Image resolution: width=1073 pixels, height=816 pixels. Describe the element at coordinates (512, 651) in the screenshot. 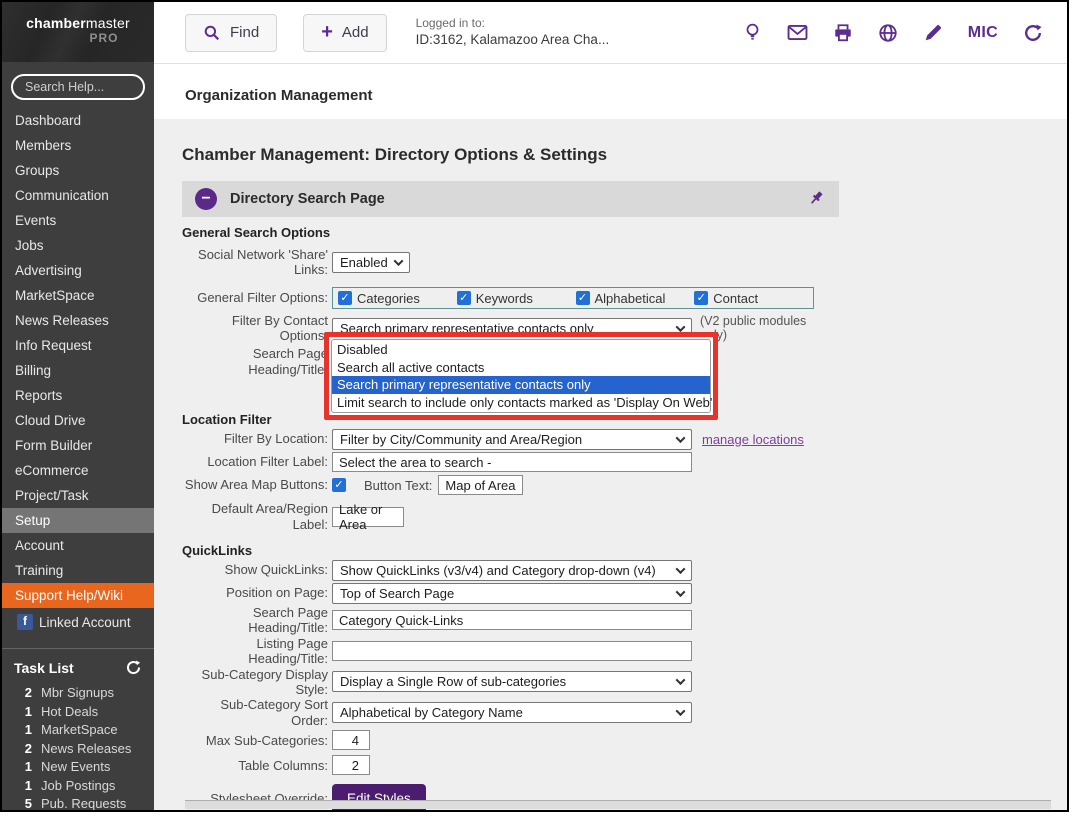

I see `listing-page-heading-input` at that location.